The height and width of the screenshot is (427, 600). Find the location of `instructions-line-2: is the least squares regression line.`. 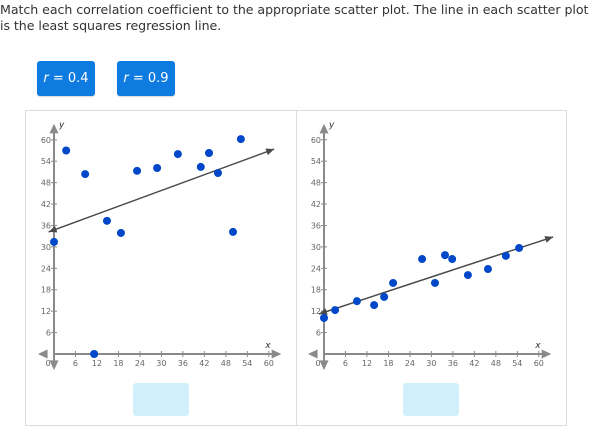

instructions-line-2: is the least squares regression line. is located at coordinates (111, 25).